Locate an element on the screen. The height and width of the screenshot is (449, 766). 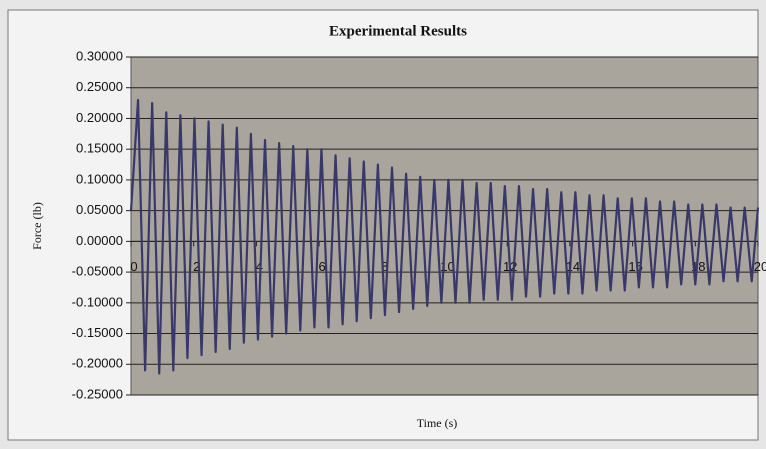
x-tick-label: 0 is located at coordinates (133, 266).